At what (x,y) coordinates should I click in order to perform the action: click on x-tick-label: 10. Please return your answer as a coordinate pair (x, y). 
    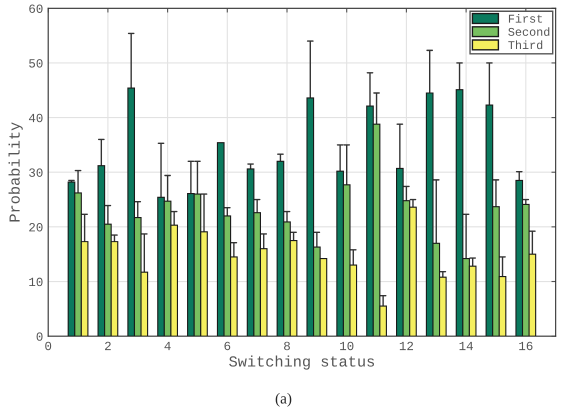
    Looking at the image, I should click on (347, 346).